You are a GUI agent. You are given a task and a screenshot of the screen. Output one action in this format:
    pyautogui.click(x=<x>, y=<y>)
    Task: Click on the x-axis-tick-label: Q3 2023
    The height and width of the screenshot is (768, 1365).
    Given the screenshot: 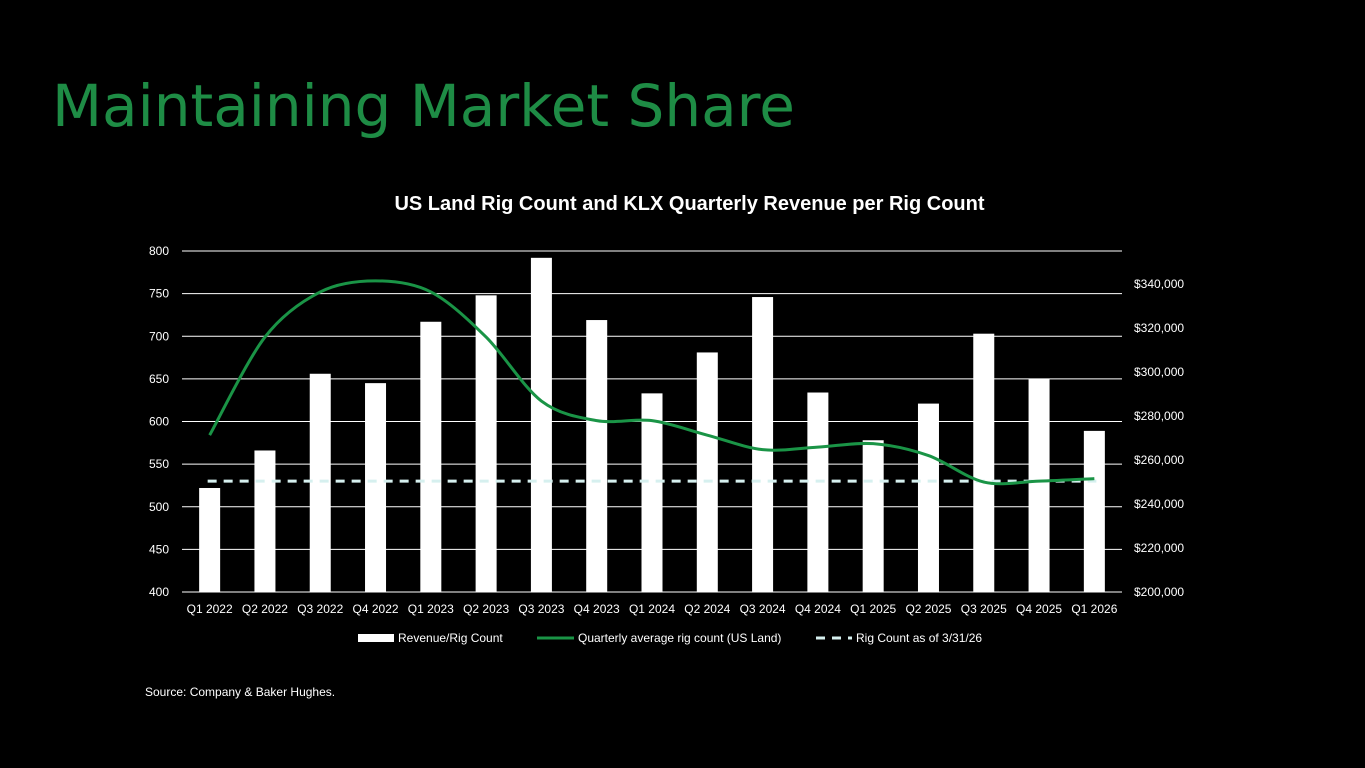 What is the action you would take?
    pyautogui.click(x=541, y=609)
    